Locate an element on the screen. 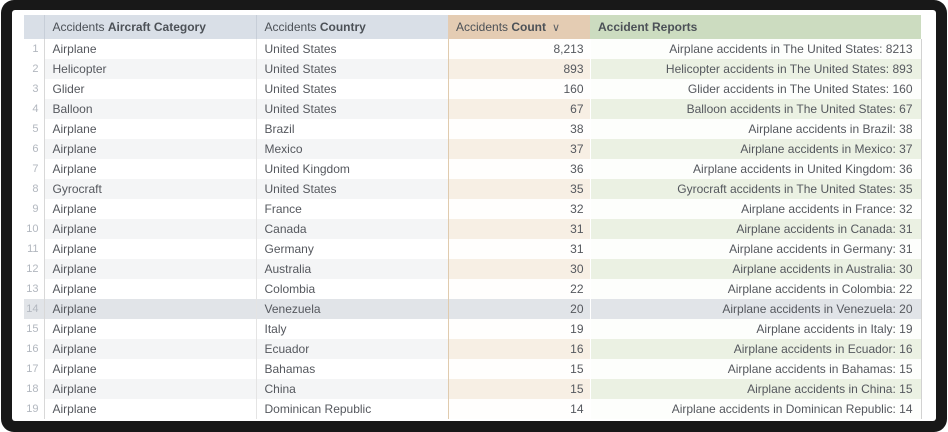  cell-count: 38 is located at coordinates (519, 129).